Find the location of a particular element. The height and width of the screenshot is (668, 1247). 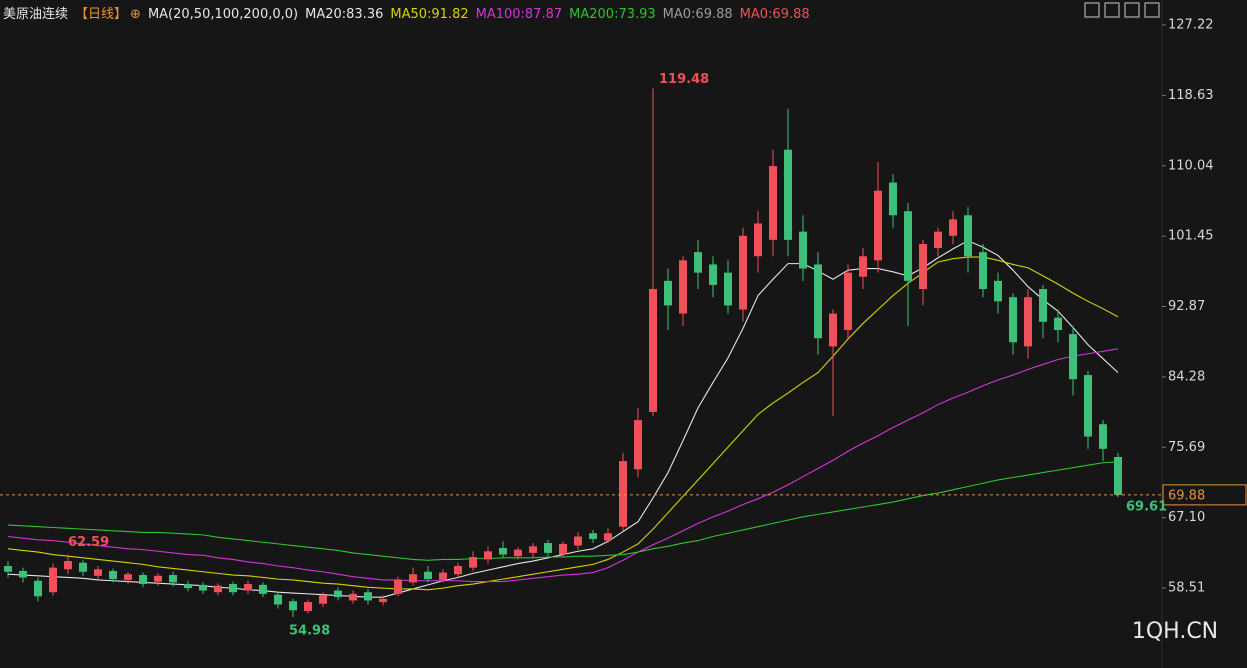

last-price-box is located at coordinates (1204, 495).